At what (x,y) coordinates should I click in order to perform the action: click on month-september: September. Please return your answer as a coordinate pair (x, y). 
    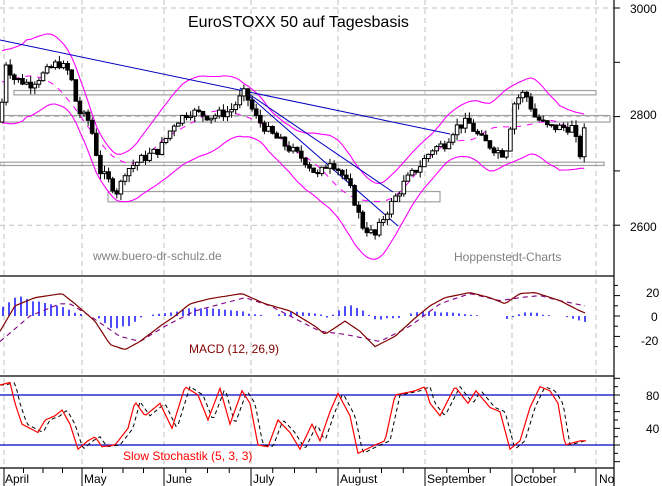
    Looking at the image, I should click on (456, 479).